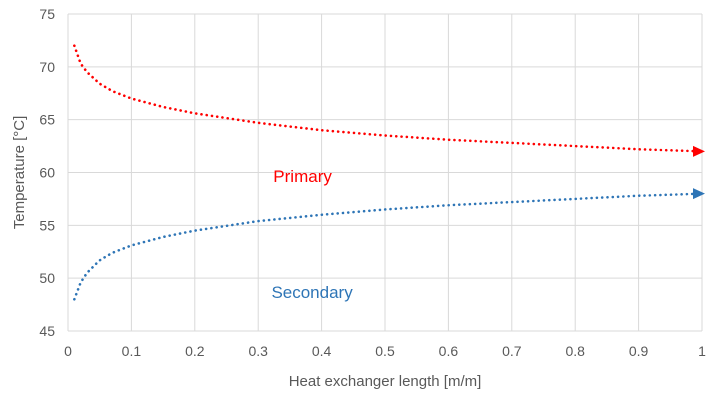 This screenshot has height=402, width=709. What do you see at coordinates (322, 351) in the screenshot?
I see `x-tick-label: 0.4` at bounding box center [322, 351].